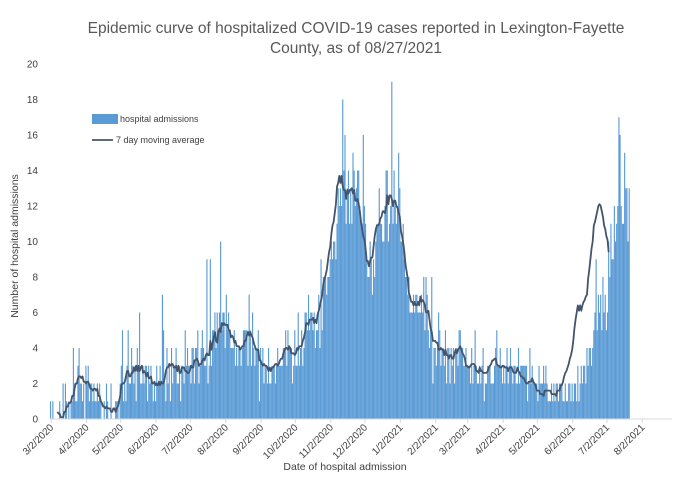 This screenshot has width=690, height=479. I want to click on x-tick-label: 8/2/2020, so click(214, 440).